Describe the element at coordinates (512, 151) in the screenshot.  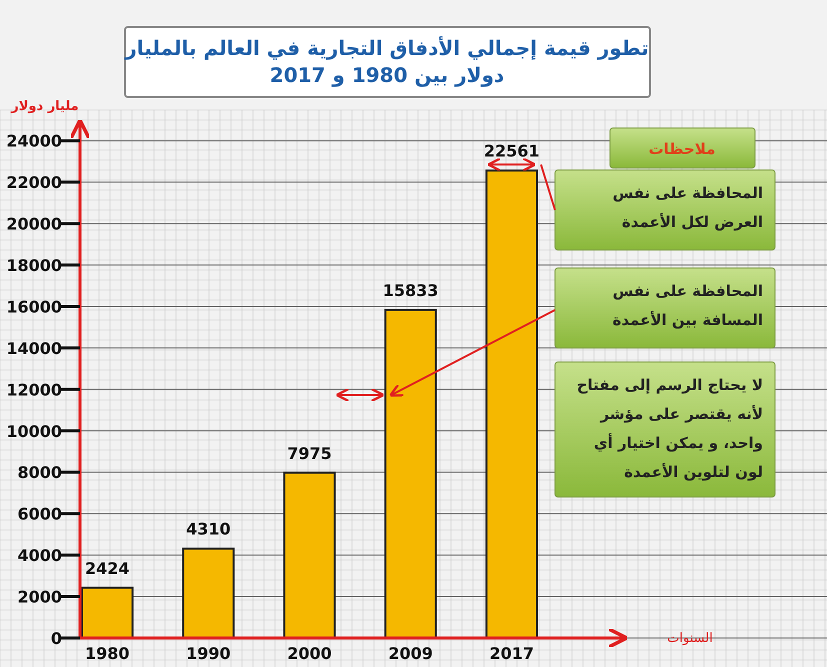
I see `data-label: 22561` at that location.